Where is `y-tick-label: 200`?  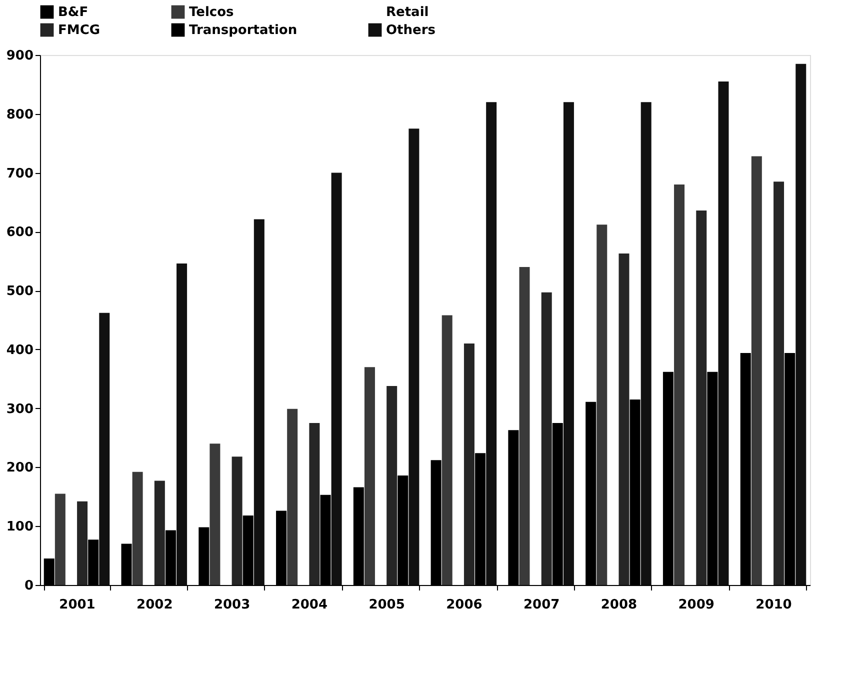 y-tick-label: 200 is located at coordinates (20, 468).